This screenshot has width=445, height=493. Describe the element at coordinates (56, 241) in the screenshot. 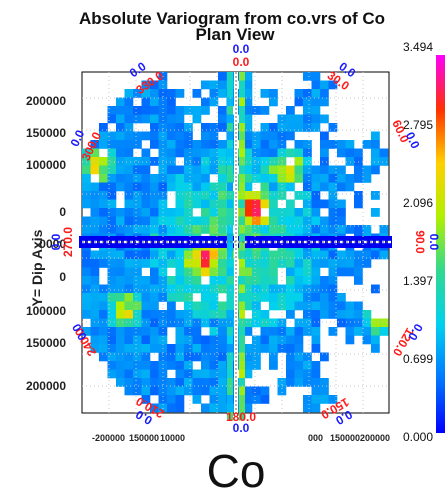

I see `angle-label-blue: 0.0` at that location.